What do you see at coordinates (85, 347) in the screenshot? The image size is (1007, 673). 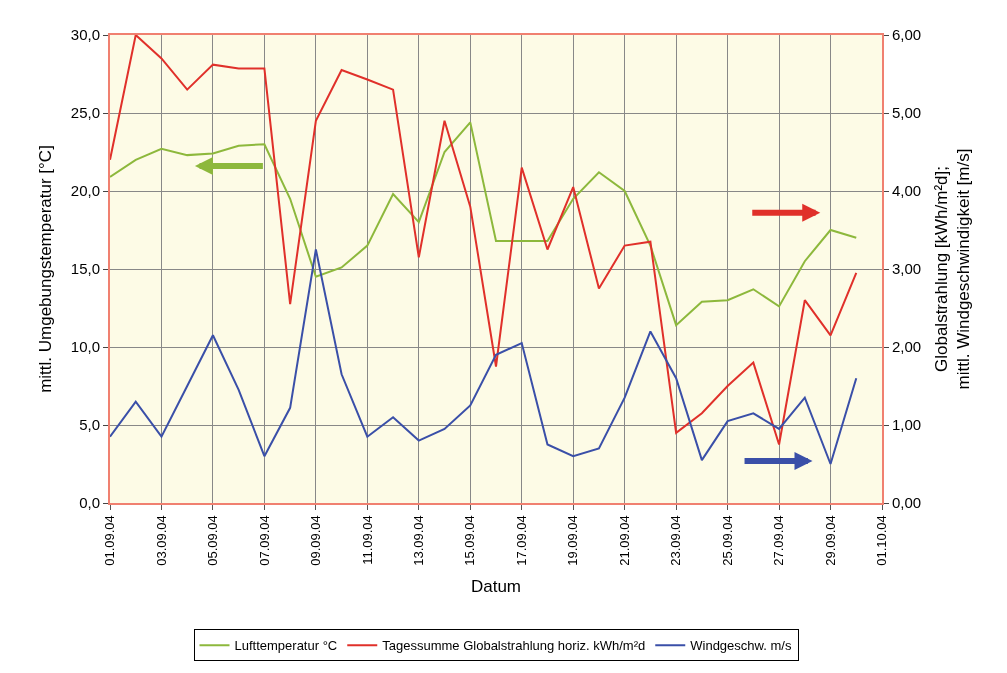 I see `y-tick-label: 10,0` at bounding box center [85, 347].